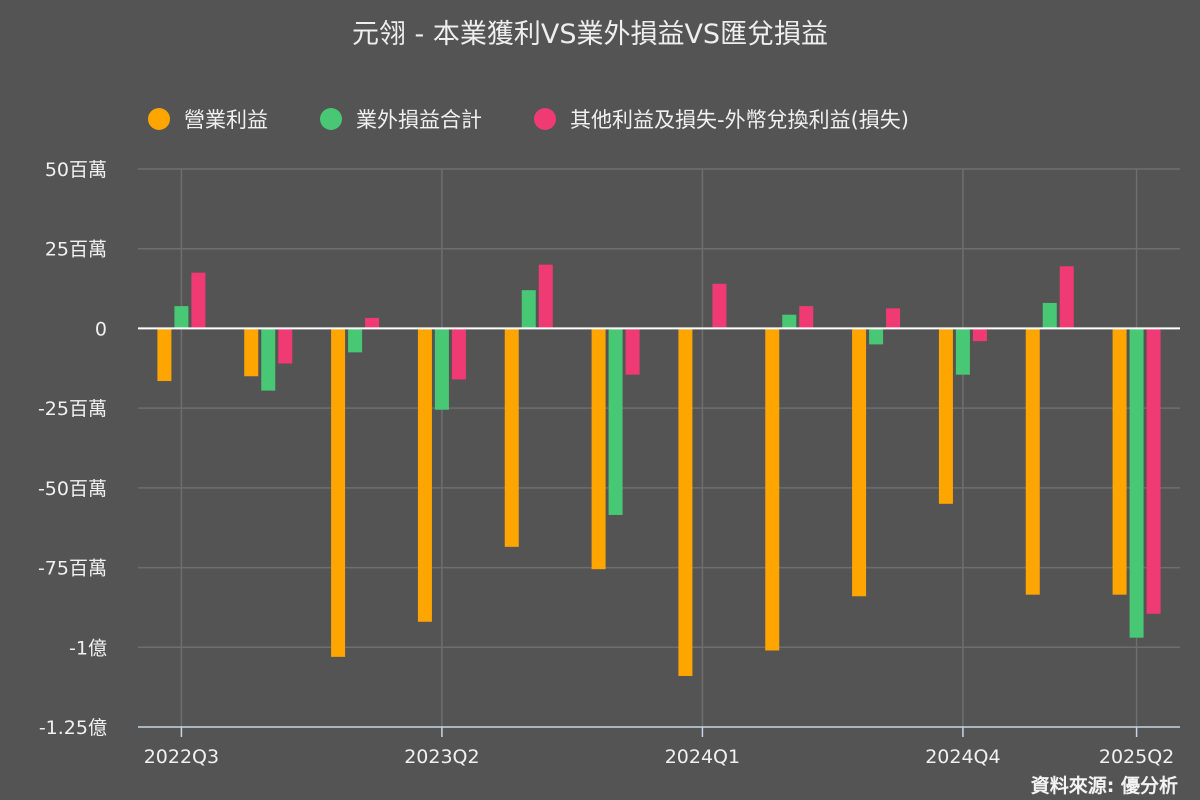  I want to click on bar-non-operating-total-2024Q4, so click(962, 351).